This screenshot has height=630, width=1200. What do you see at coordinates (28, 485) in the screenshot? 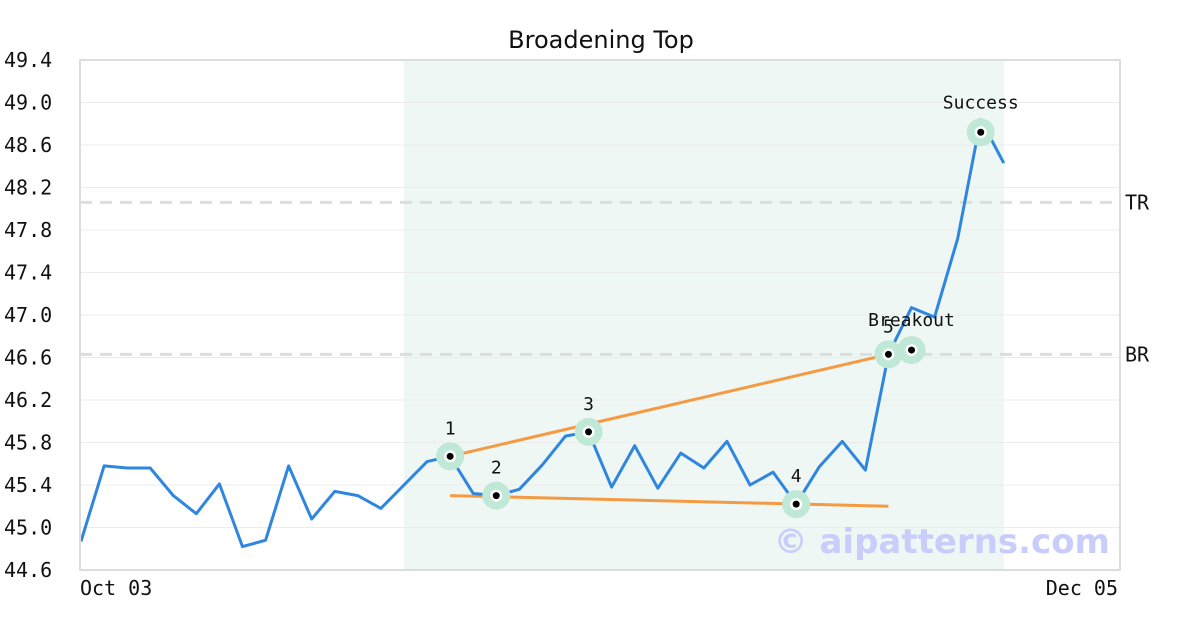
I see `y-tick-label: 45.4` at bounding box center [28, 485].